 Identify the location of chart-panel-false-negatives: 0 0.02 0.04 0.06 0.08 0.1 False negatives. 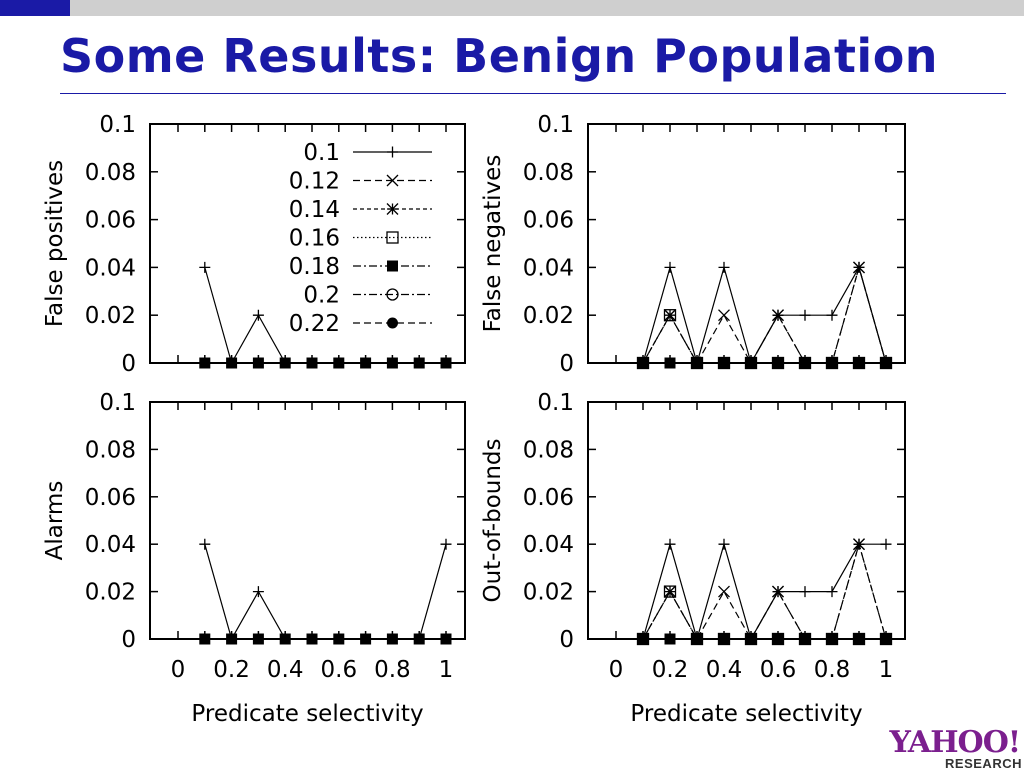
(693, 244).